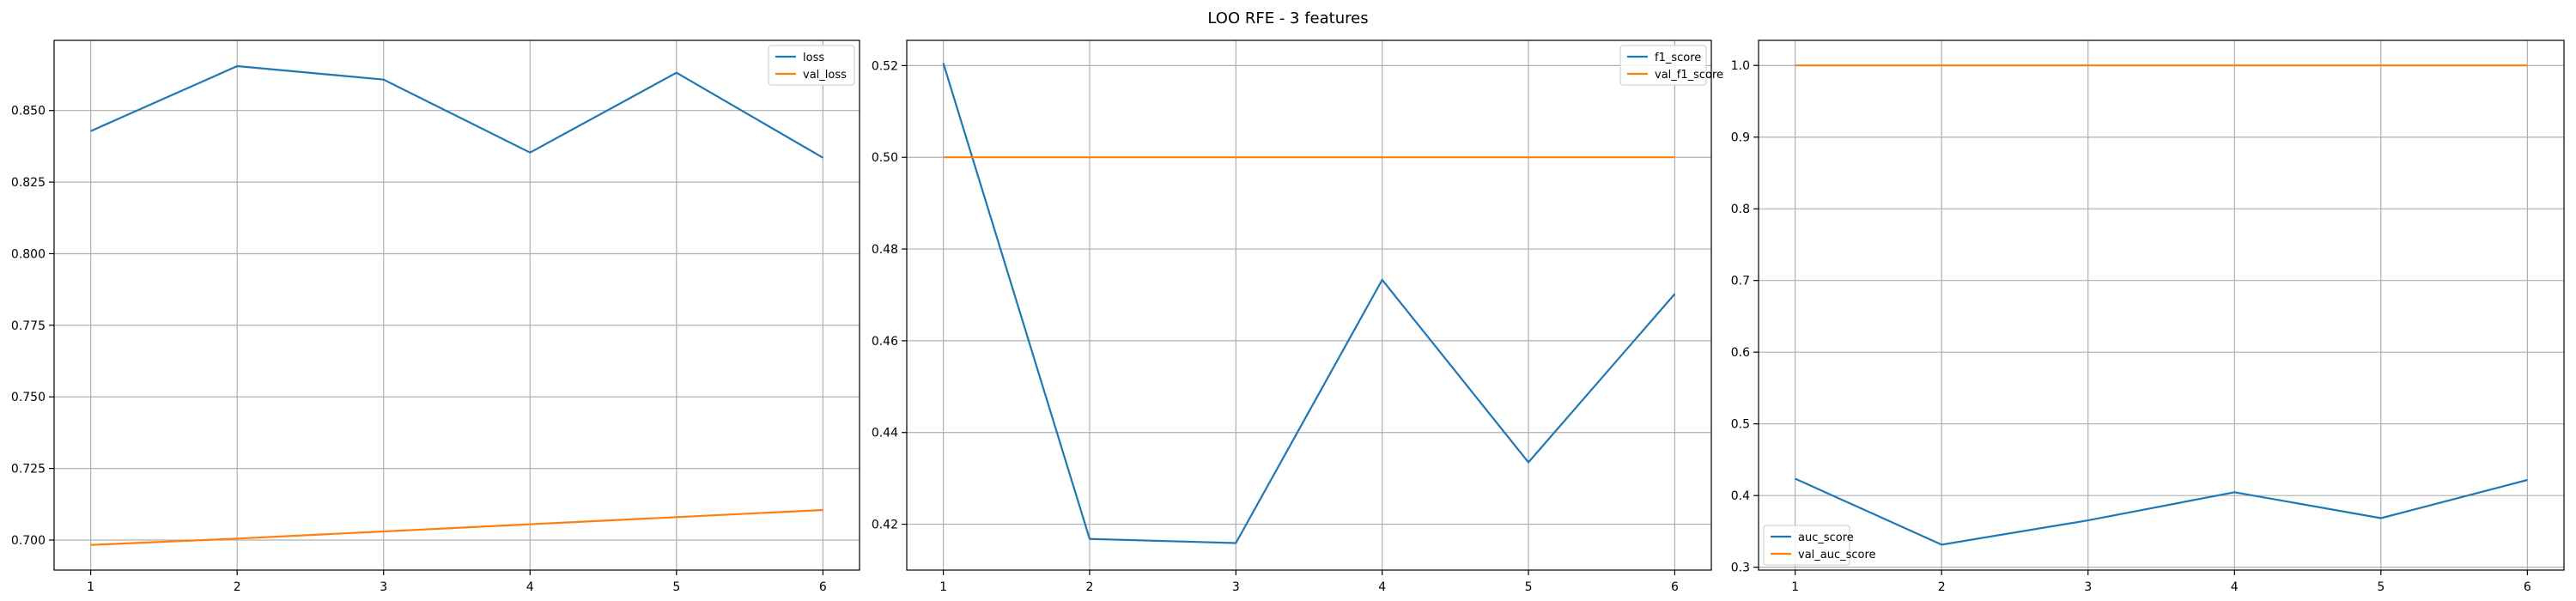  Describe the element at coordinates (2162, 511) in the screenshot. I see `series-line-auc_score` at that location.